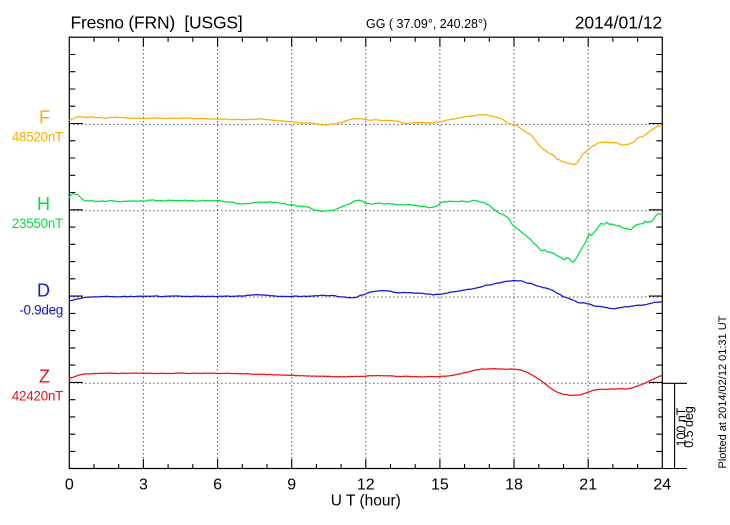 This screenshot has width=730, height=525. I want to click on svg-text: 24, so click(662, 485).